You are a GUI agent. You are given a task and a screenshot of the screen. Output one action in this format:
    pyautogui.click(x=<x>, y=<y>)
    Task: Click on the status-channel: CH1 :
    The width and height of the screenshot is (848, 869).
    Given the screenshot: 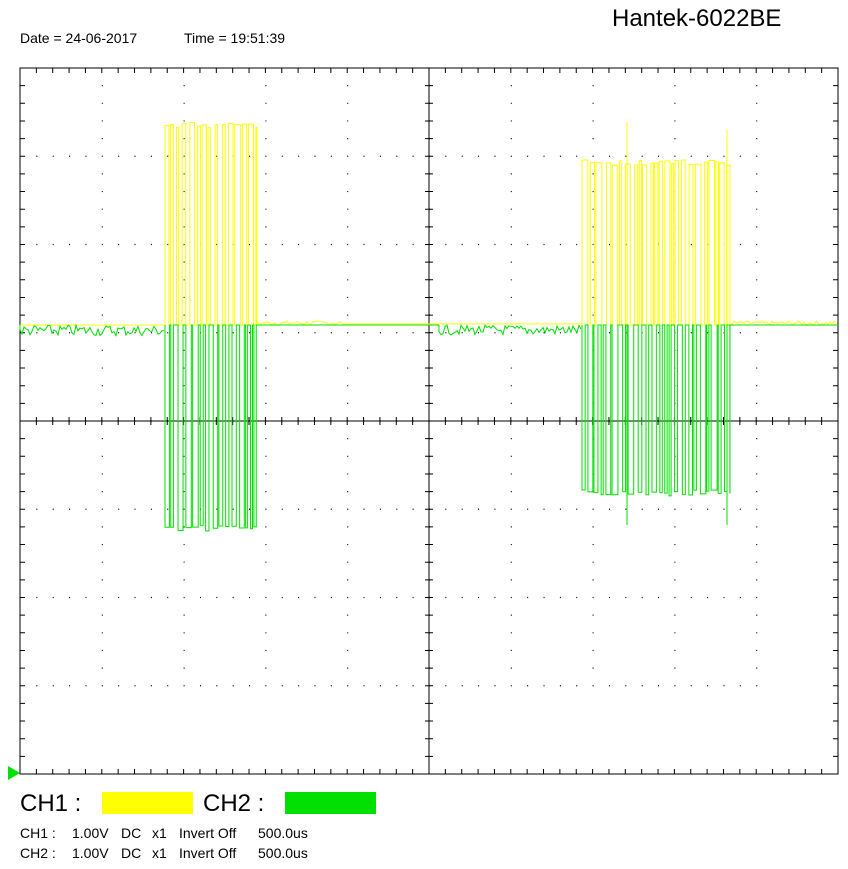 What is the action you would take?
    pyautogui.click(x=38, y=833)
    